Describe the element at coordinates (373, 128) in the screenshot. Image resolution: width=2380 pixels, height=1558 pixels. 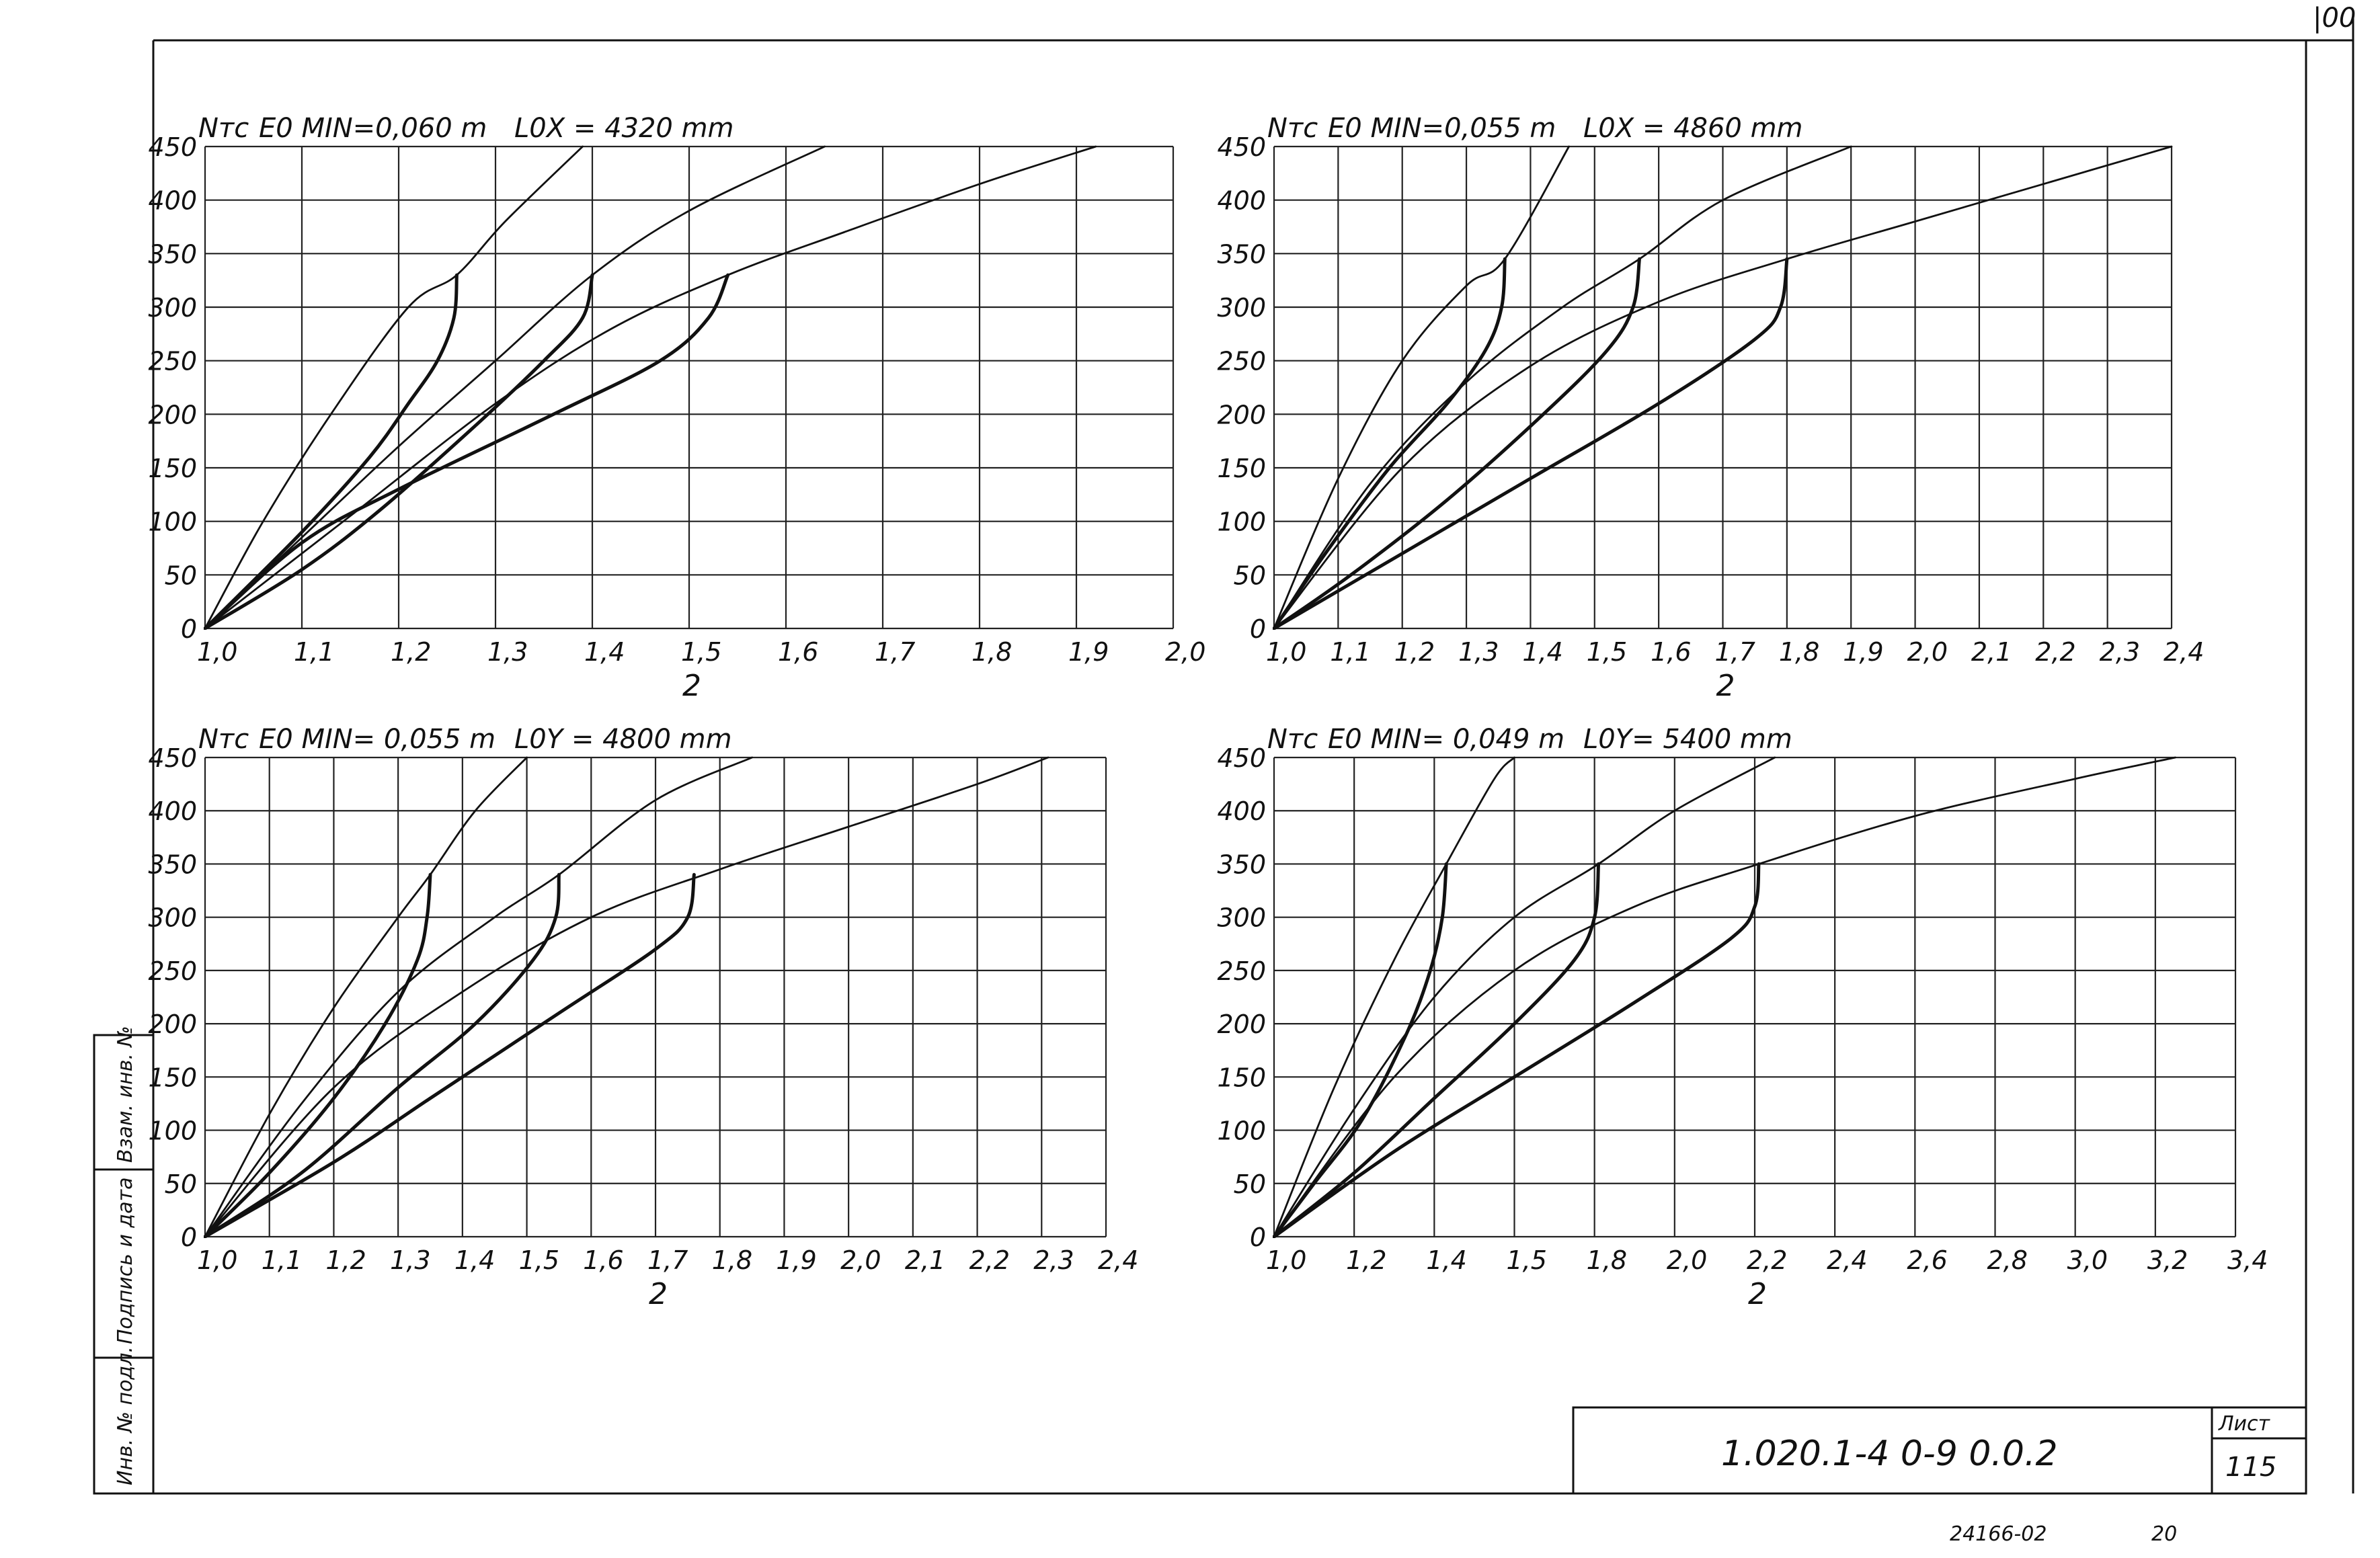
I see `chart-title-left: E0 MIN=0,060 m` at that location.